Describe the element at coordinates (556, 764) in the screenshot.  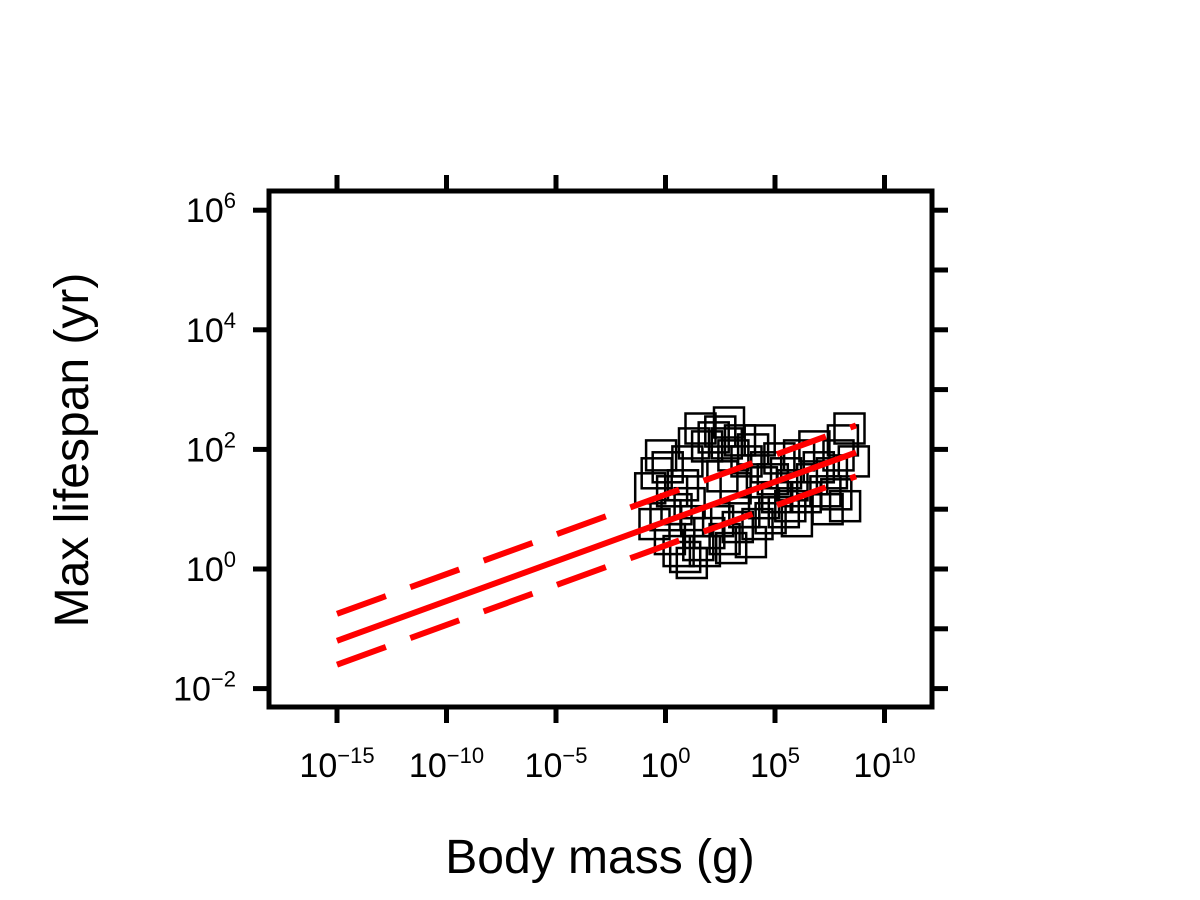
I see `x-tick-label: 10⁻⁵` at that location.